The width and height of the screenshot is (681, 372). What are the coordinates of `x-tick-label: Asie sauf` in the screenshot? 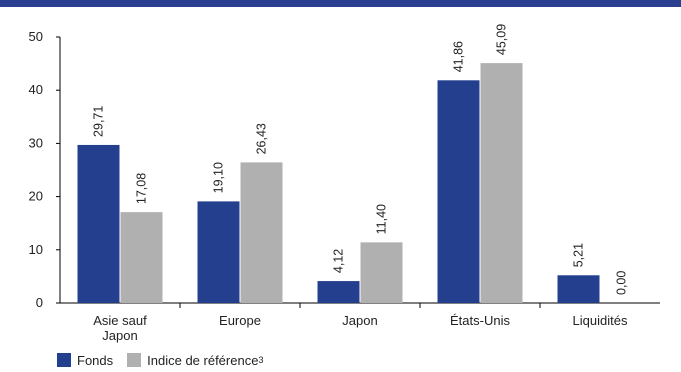 It's located at (120, 320).